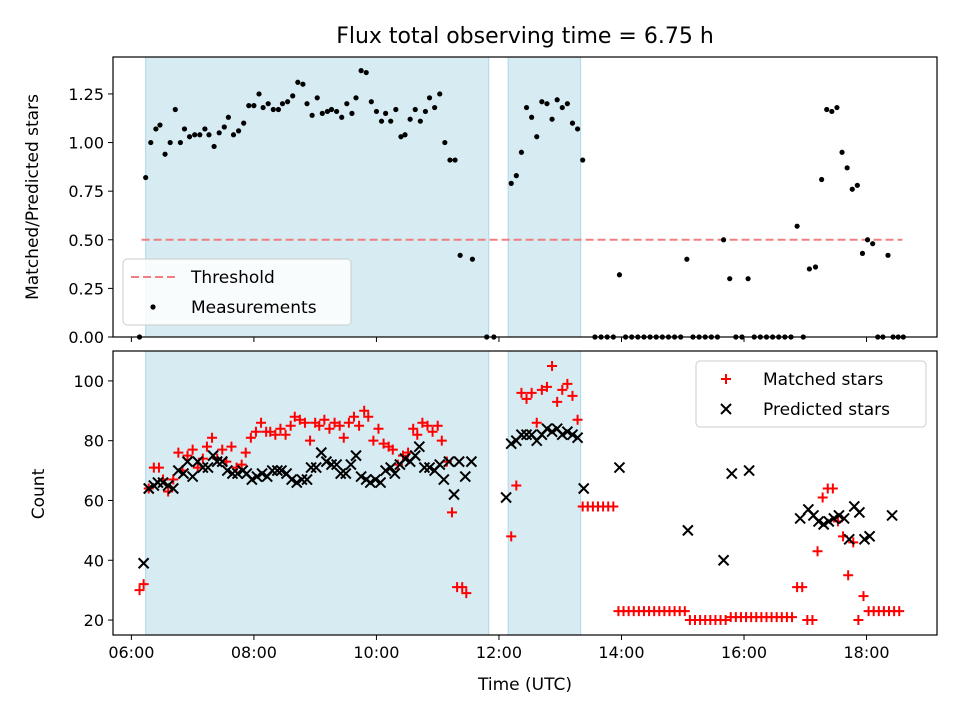 This screenshot has width=960, height=720. What do you see at coordinates (94, 620) in the screenshot?
I see `y-tick-label: 20` at bounding box center [94, 620].